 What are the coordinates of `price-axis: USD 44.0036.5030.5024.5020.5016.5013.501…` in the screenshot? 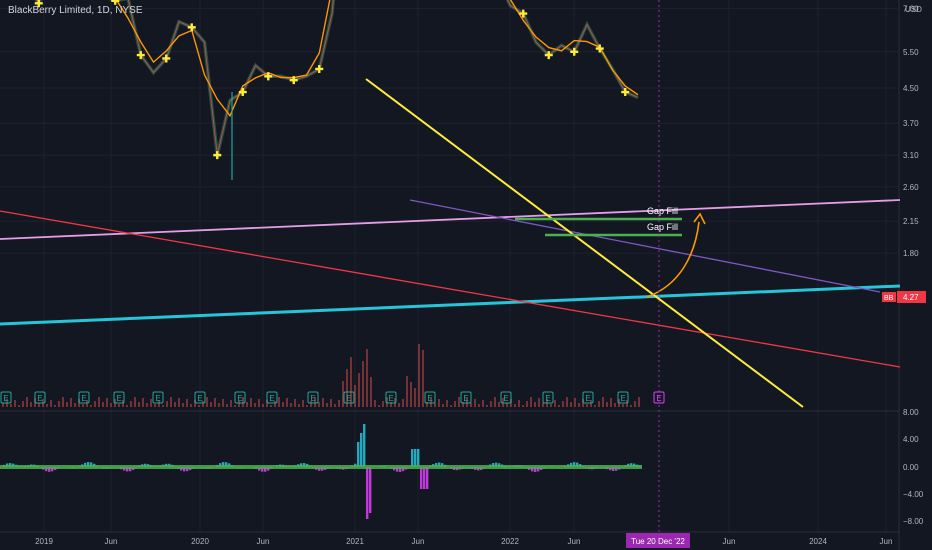 It's located at (913, 263).